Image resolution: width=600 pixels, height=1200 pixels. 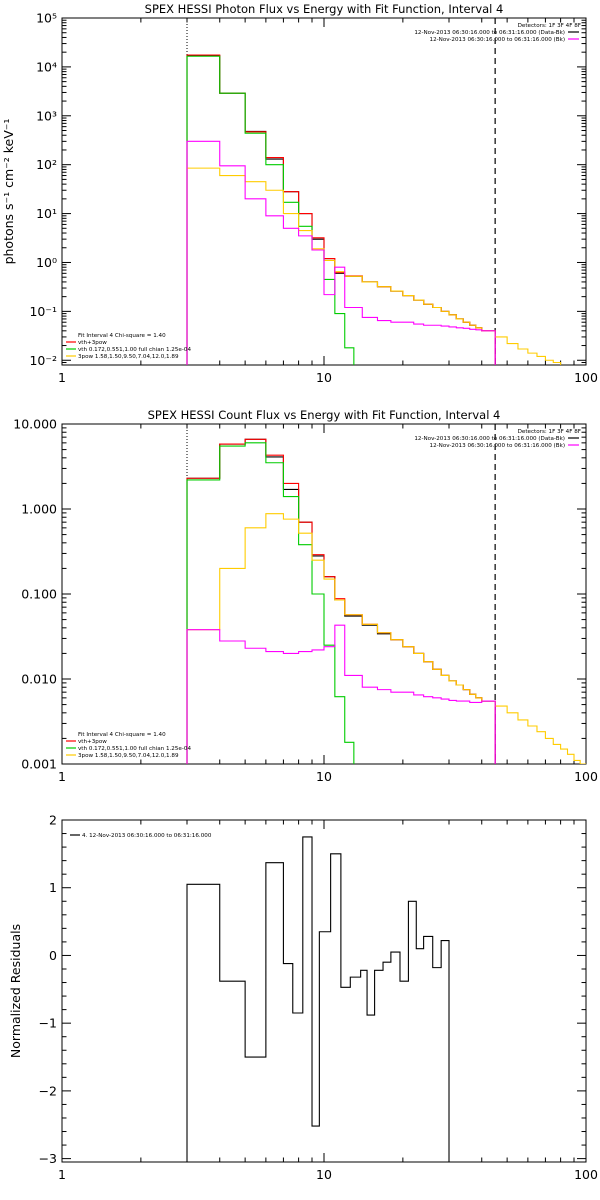 I want to click on y-tick-label: 0.010, so click(x=39, y=679).